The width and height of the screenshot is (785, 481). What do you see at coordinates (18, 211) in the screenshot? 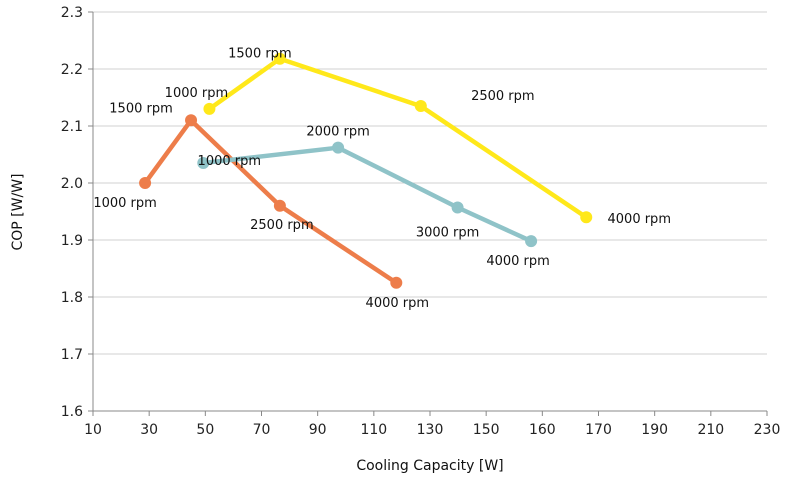
I see `y-axis-title: COP [W/W]` at bounding box center [18, 211].